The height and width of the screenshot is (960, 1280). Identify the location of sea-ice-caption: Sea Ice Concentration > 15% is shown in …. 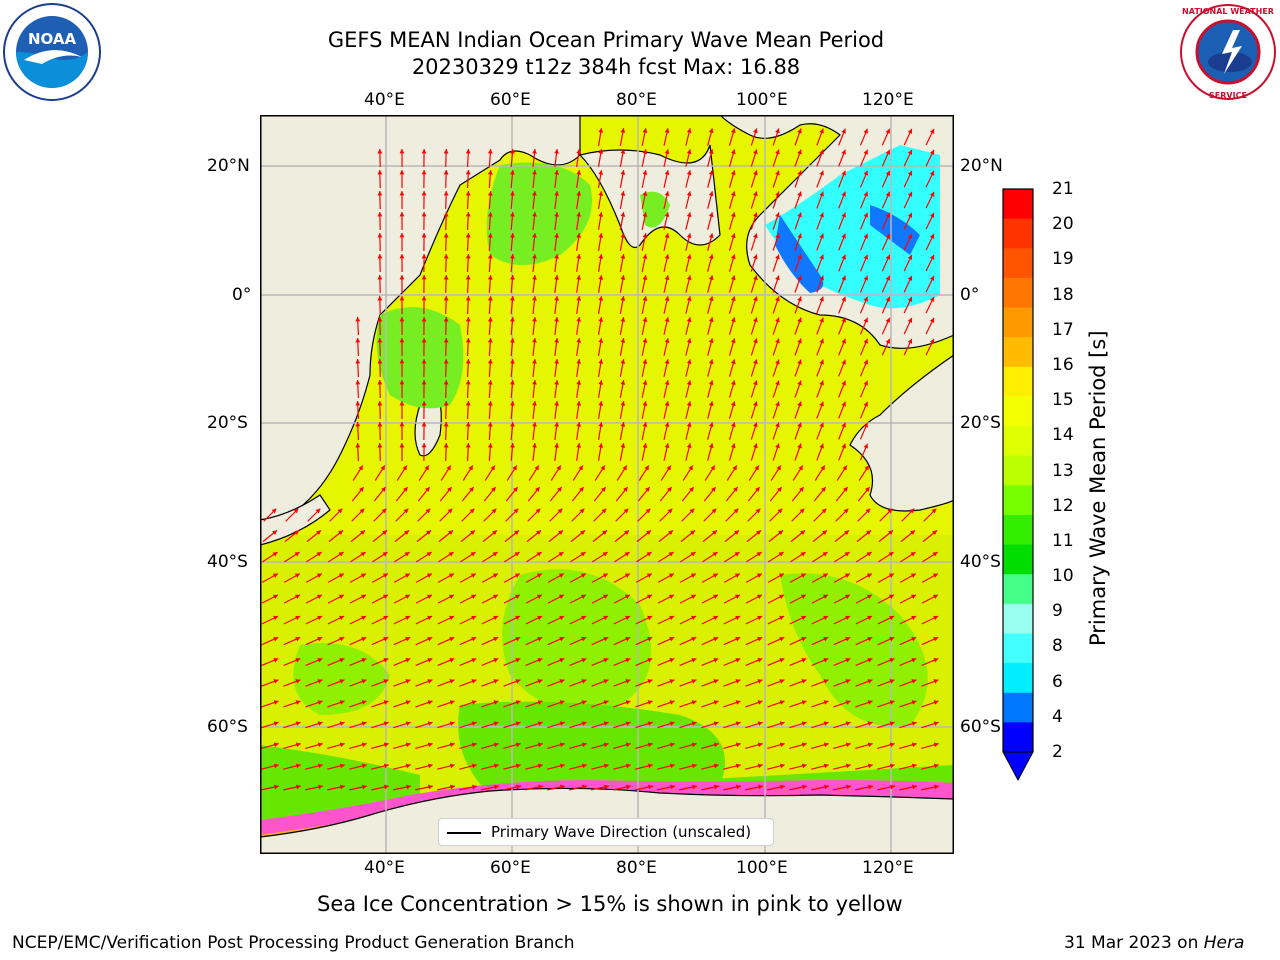
(610, 904).